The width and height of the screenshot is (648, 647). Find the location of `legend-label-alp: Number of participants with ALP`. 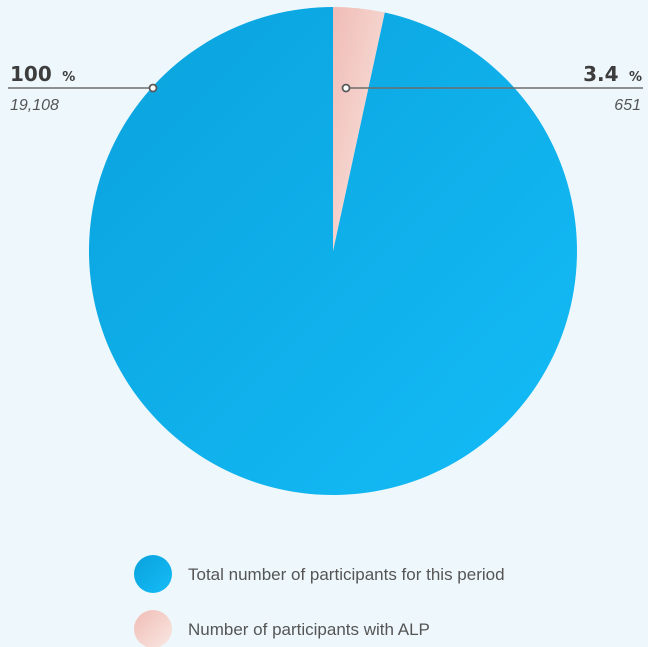

legend-label-alp: Number of participants with ALP is located at coordinates (309, 629).